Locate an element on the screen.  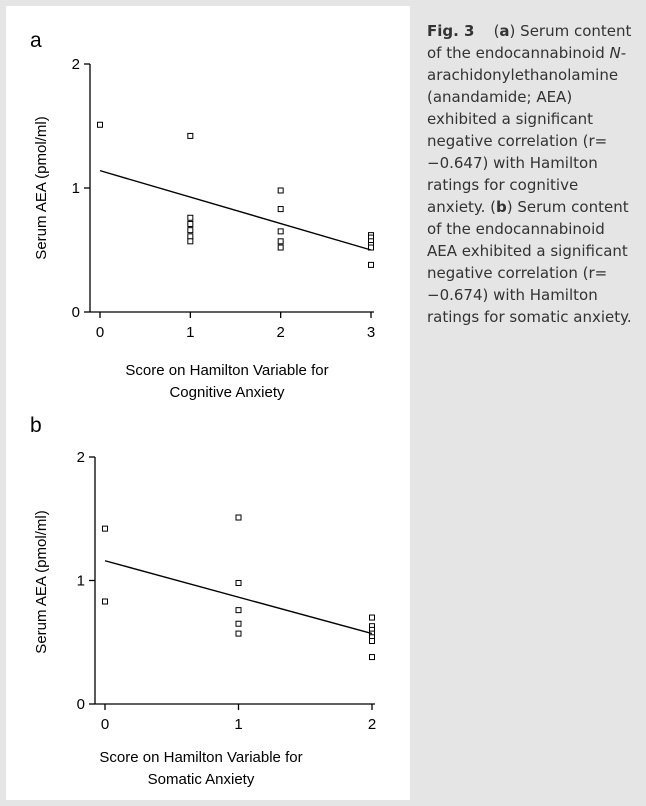
x-tick-label-a-3: 3 is located at coordinates (371, 332).